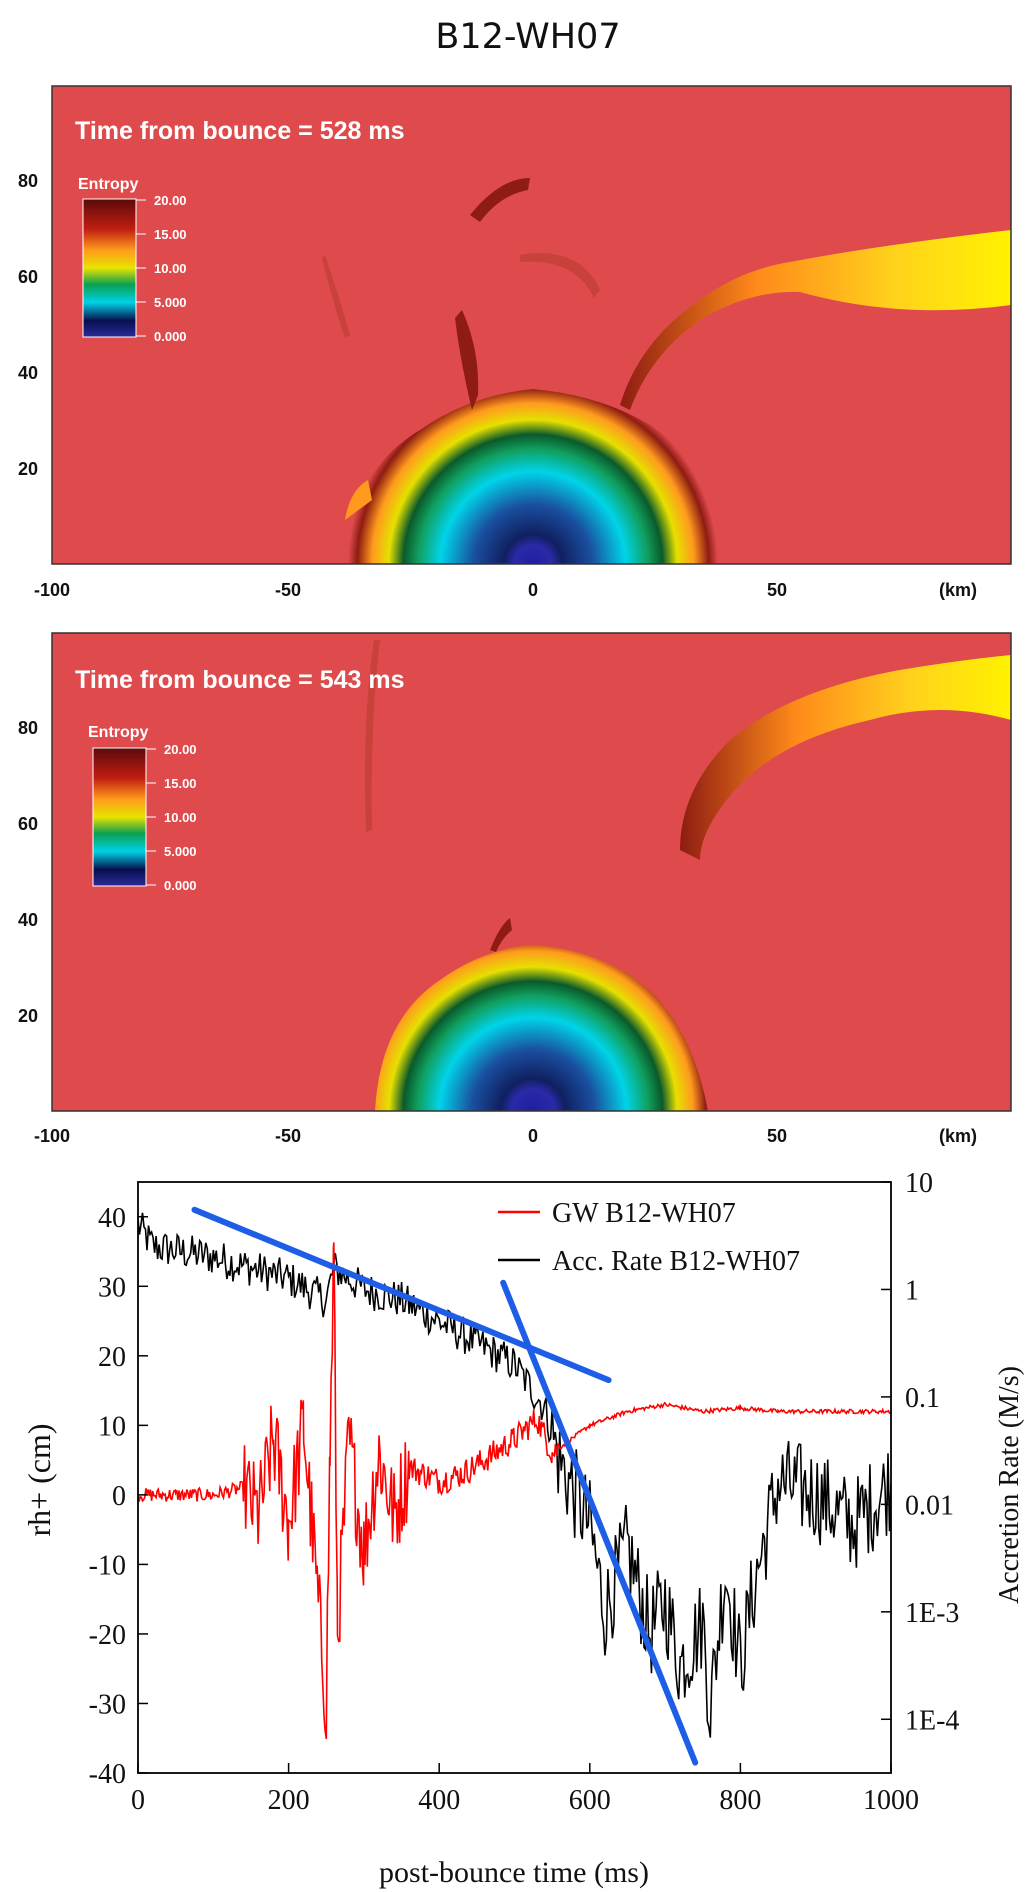  I want to click on y-axis-title-left: rh+ (cm), so click(39, 1479).